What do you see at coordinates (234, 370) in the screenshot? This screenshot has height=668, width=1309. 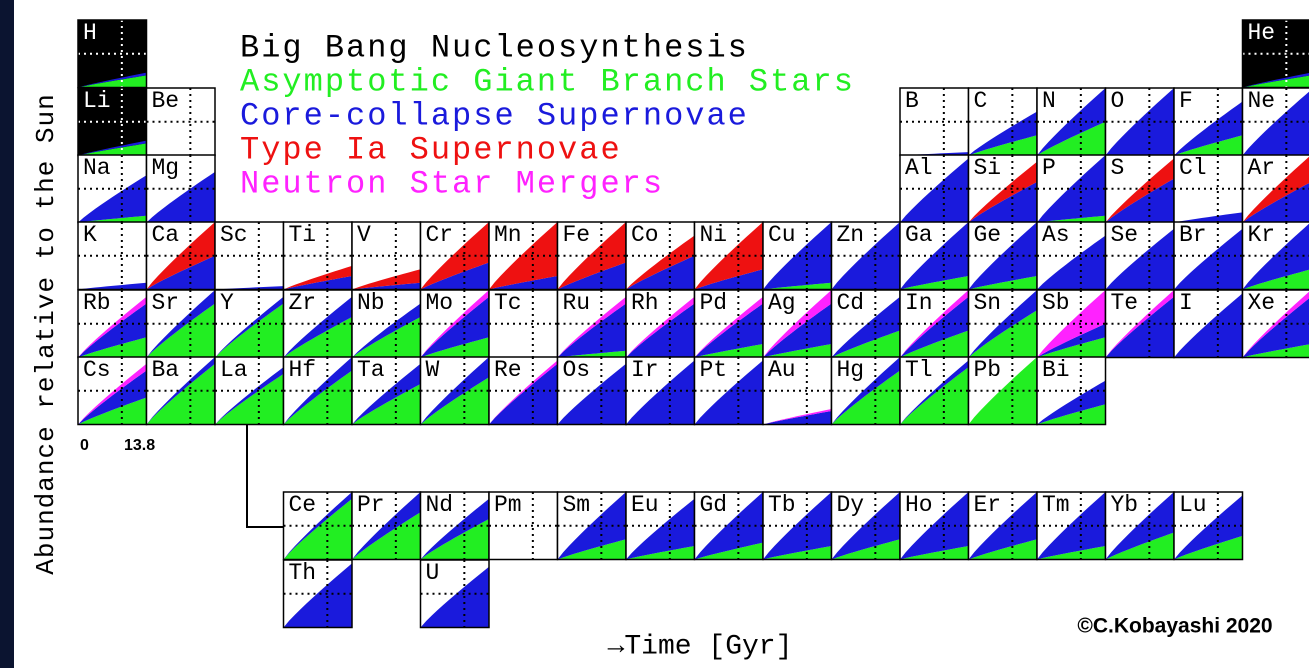 I see `element-symbol: La` at bounding box center [234, 370].